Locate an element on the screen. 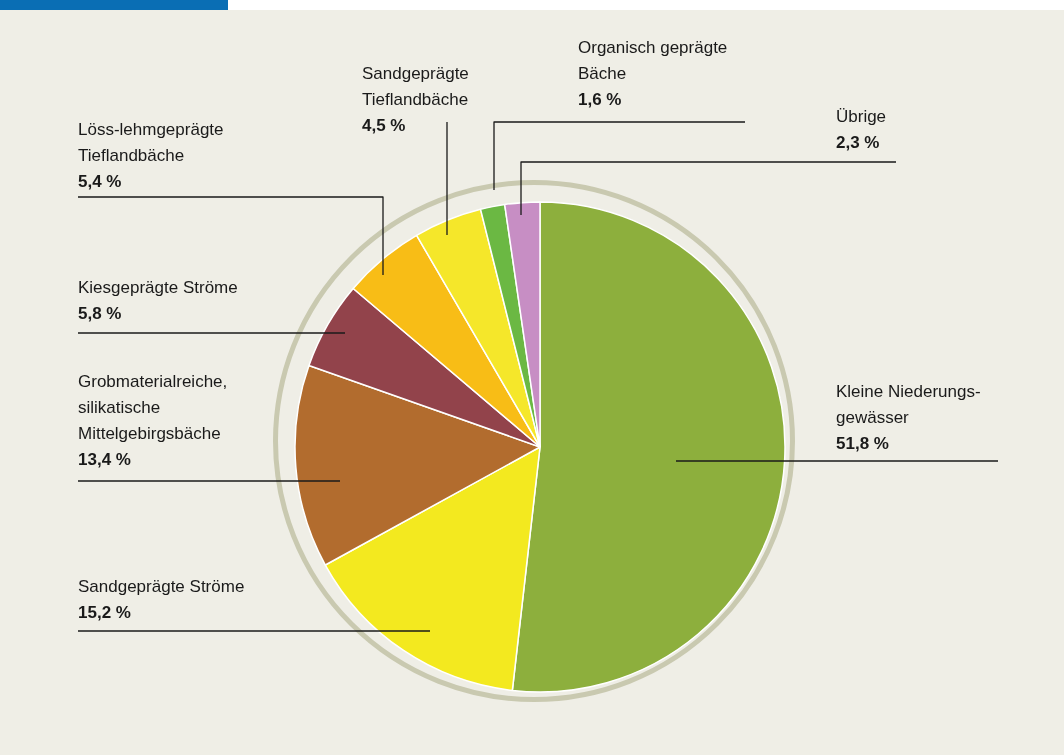 Image resolution: width=1064 pixels, height=755 pixels. data-label: 13,4 % is located at coordinates (104, 459).